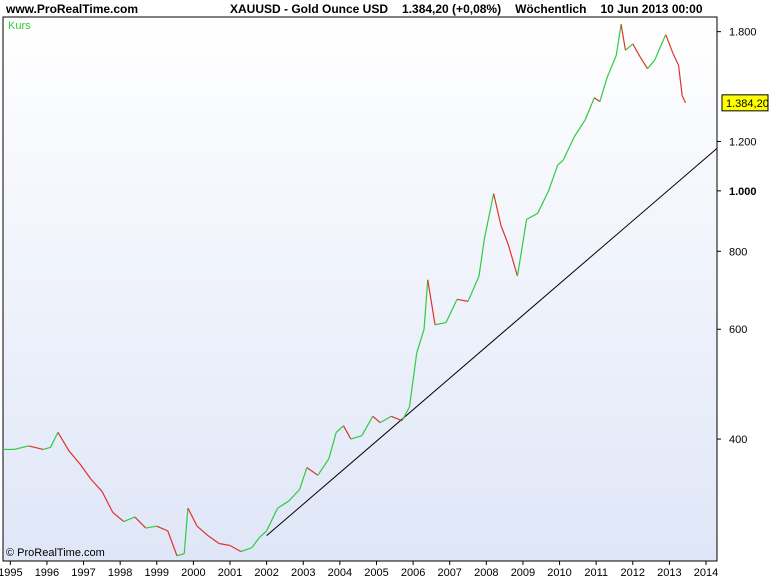 The height and width of the screenshot is (578, 770). I want to click on x-tick-label: 2006, so click(413, 572).